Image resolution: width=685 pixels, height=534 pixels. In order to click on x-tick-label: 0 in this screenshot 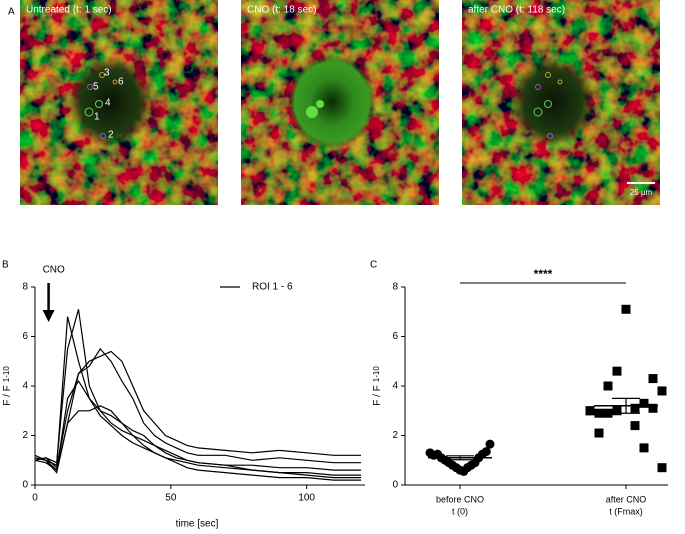, I will do `click(35, 498)`.